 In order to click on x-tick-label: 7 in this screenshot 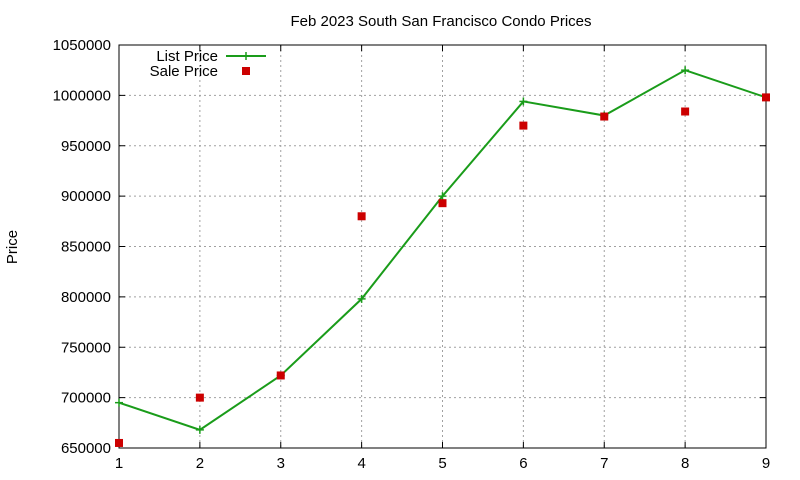, I will do `click(604, 463)`.